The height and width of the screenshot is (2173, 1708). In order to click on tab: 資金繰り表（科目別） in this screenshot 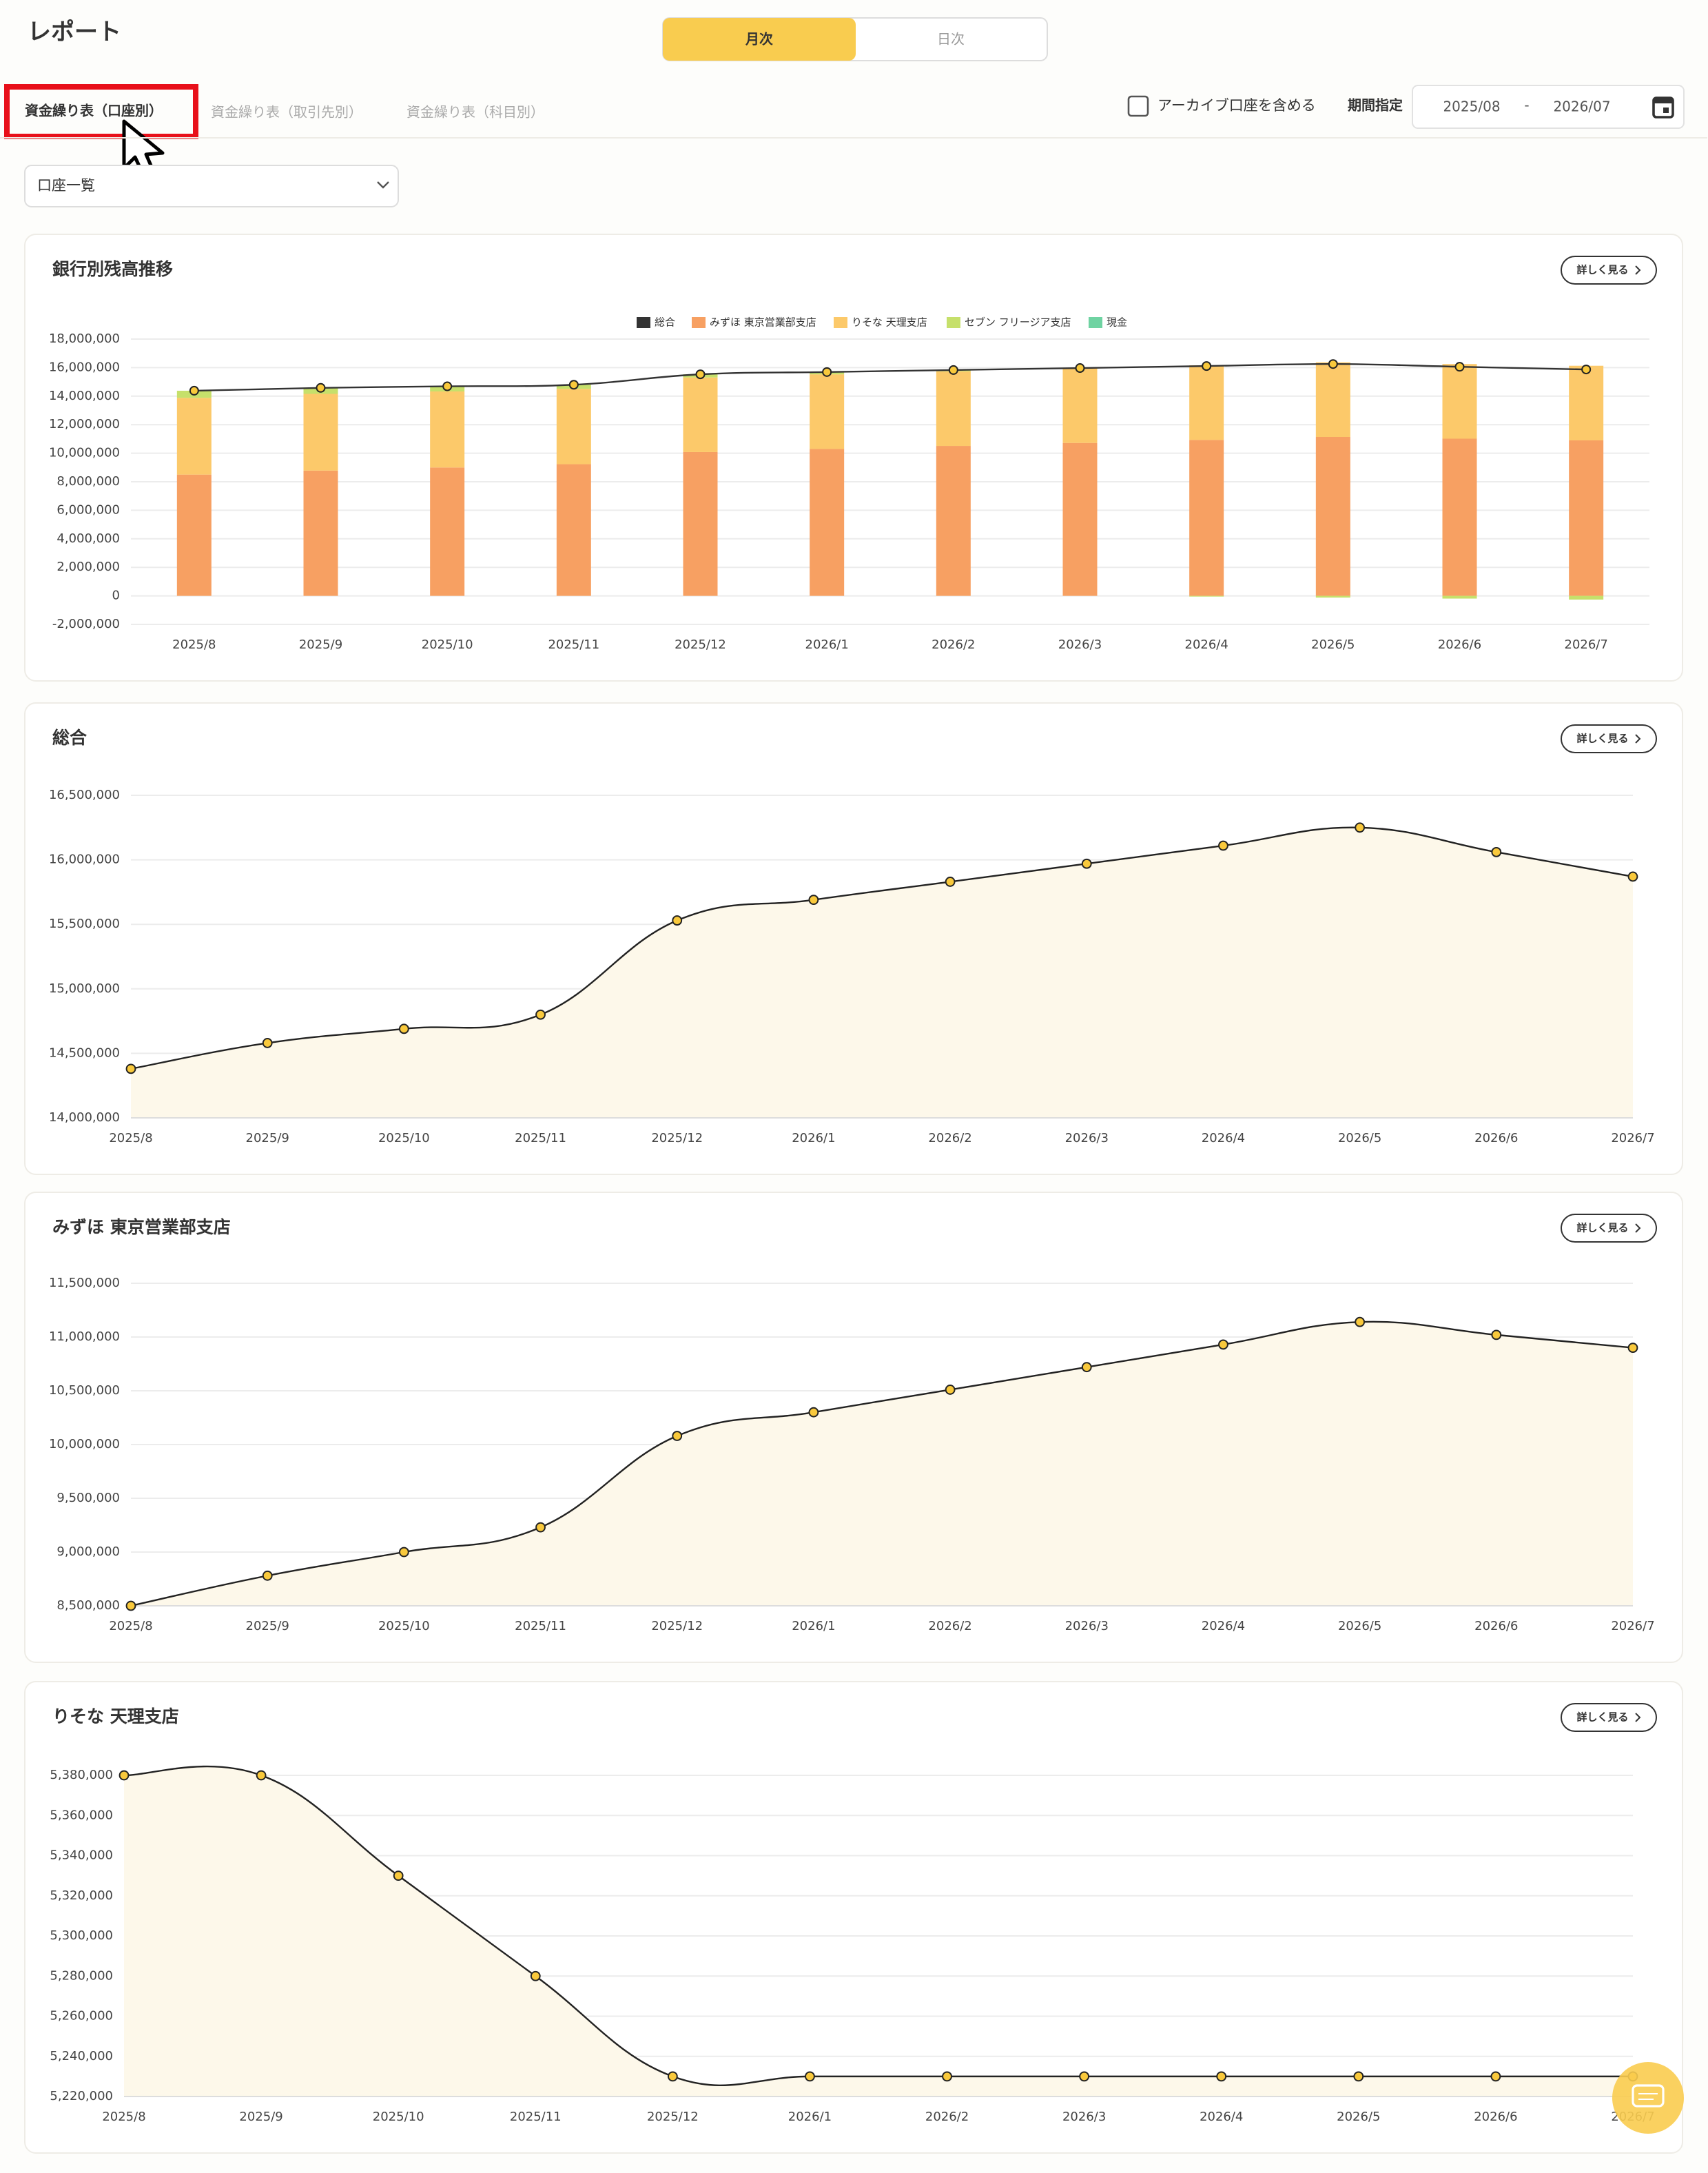, I will do `click(476, 112)`.